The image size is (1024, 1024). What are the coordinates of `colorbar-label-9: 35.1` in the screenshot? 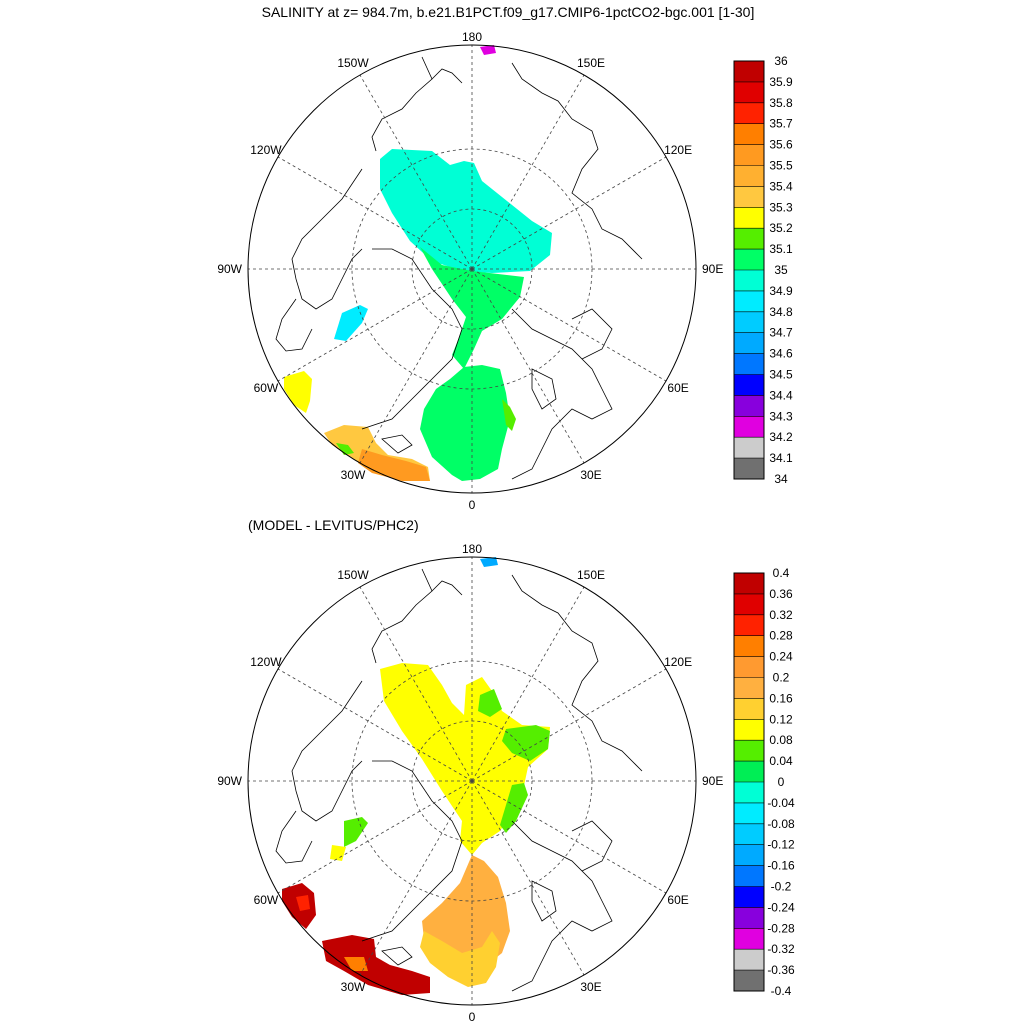 It's located at (781, 249).